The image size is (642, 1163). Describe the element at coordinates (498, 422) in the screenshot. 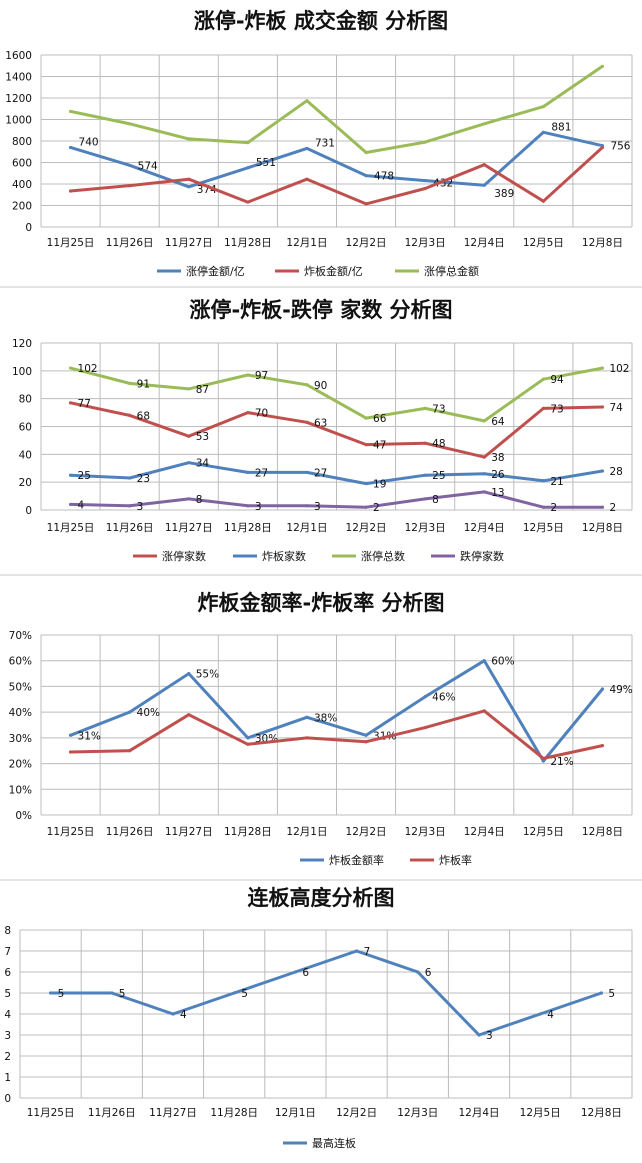

I see `chart-1-series-2-data-label: 64` at that location.